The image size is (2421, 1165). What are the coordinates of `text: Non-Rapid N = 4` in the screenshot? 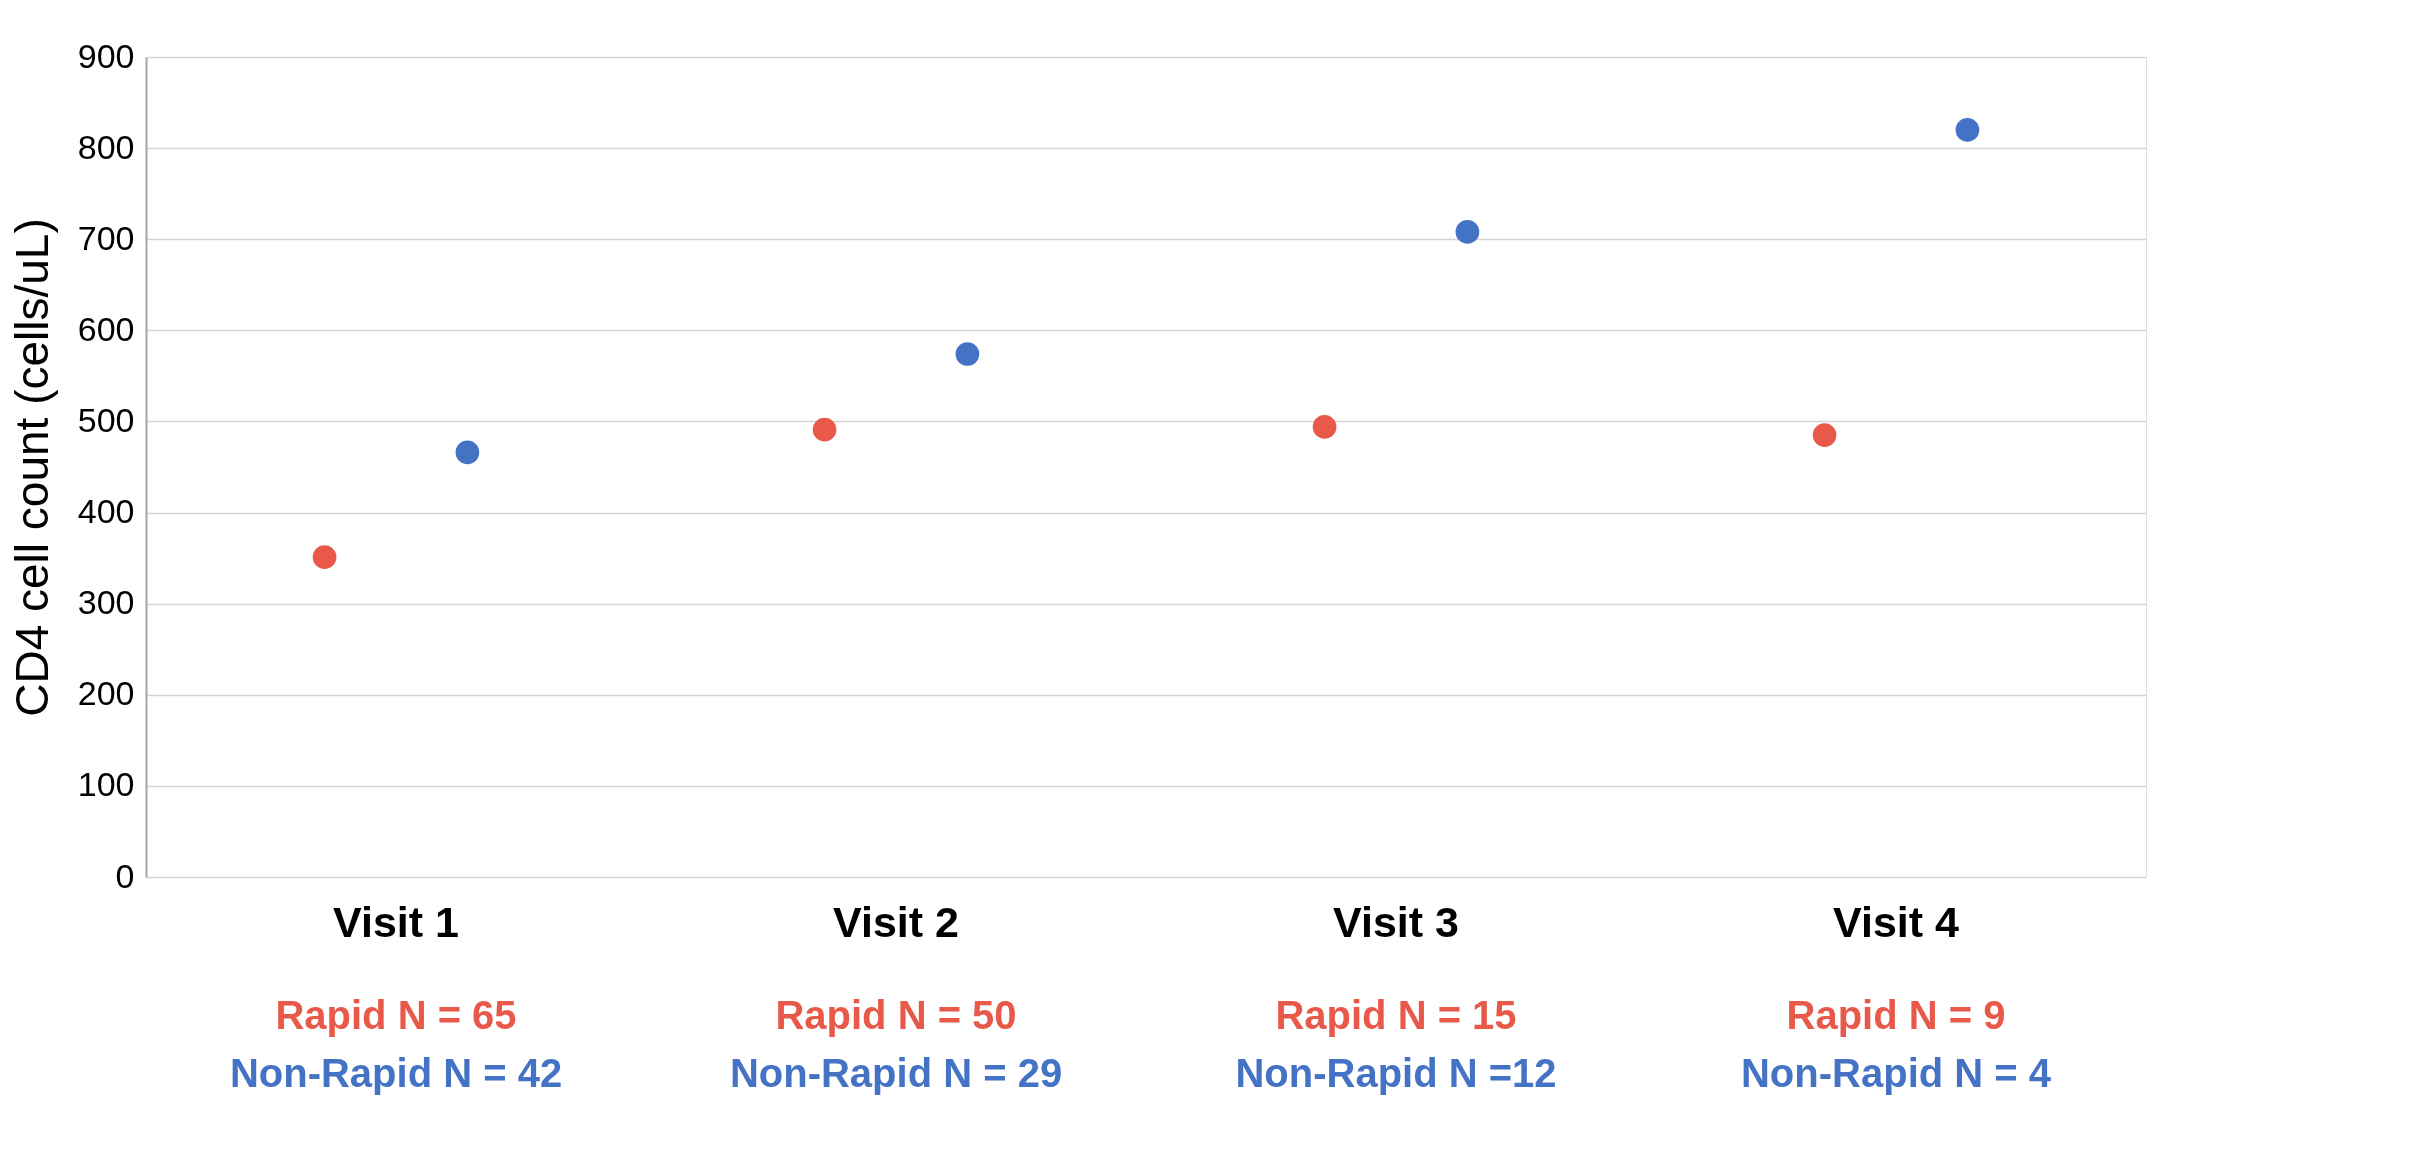 It's located at (1896, 1073).